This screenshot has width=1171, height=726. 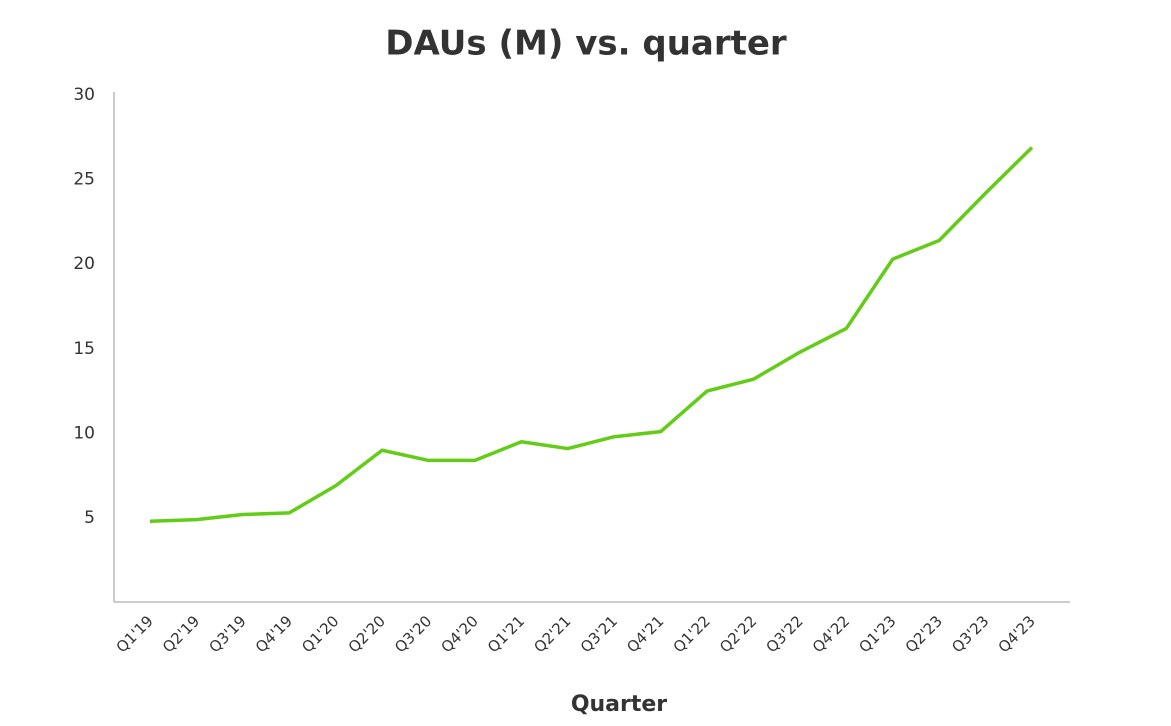 What do you see at coordinates (877, 634) in the screenshot?
I see `x-tick-label: Q1'23` at bounding box center [877, 634].